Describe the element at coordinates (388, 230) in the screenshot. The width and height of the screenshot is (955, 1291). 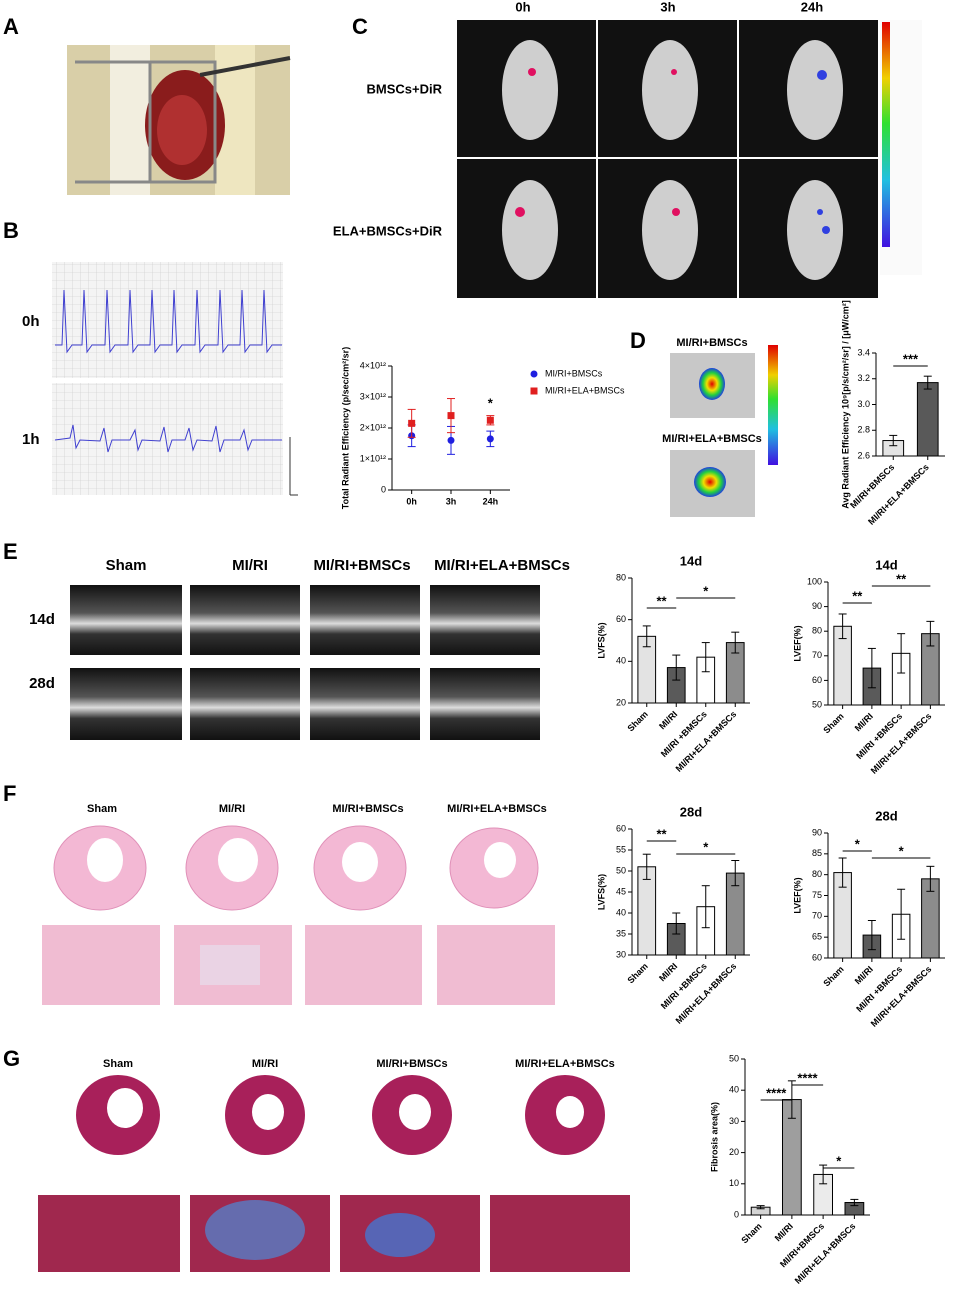
I see `row-label: ELA+BMSCs+DiR` at that location.